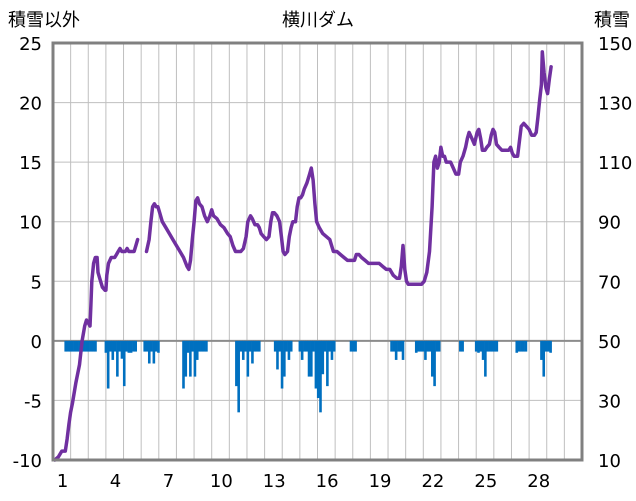 The height and width of the screenshot is (501, 636). What do you see at coordinates (432, 481) in the screenshot?
I see `x-tick-label: 22` at bounding box center [432, 481].